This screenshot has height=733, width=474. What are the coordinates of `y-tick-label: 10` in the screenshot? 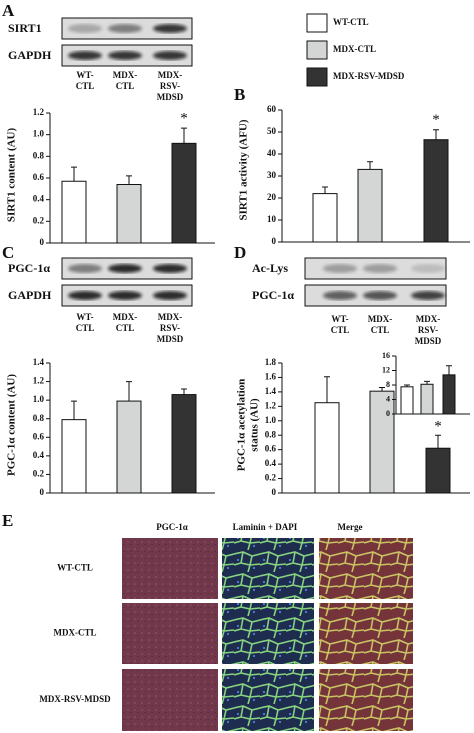 It's located at (272, 219).